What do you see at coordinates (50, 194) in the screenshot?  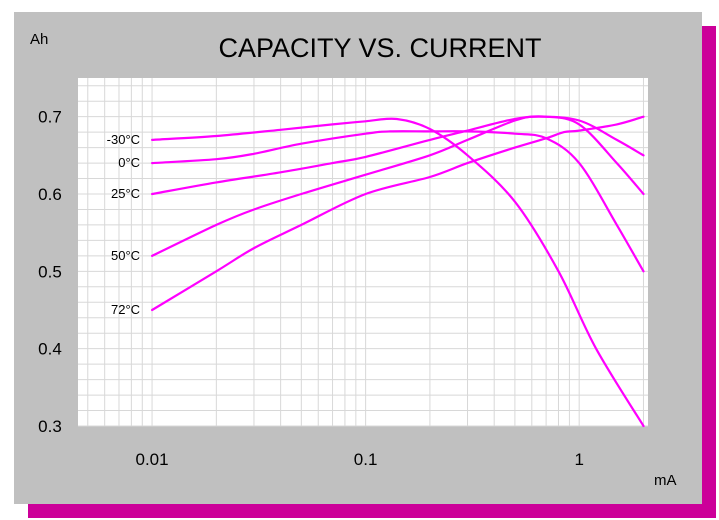 I see `y-tick-label: 0.6` at bounding box center [50, 194].